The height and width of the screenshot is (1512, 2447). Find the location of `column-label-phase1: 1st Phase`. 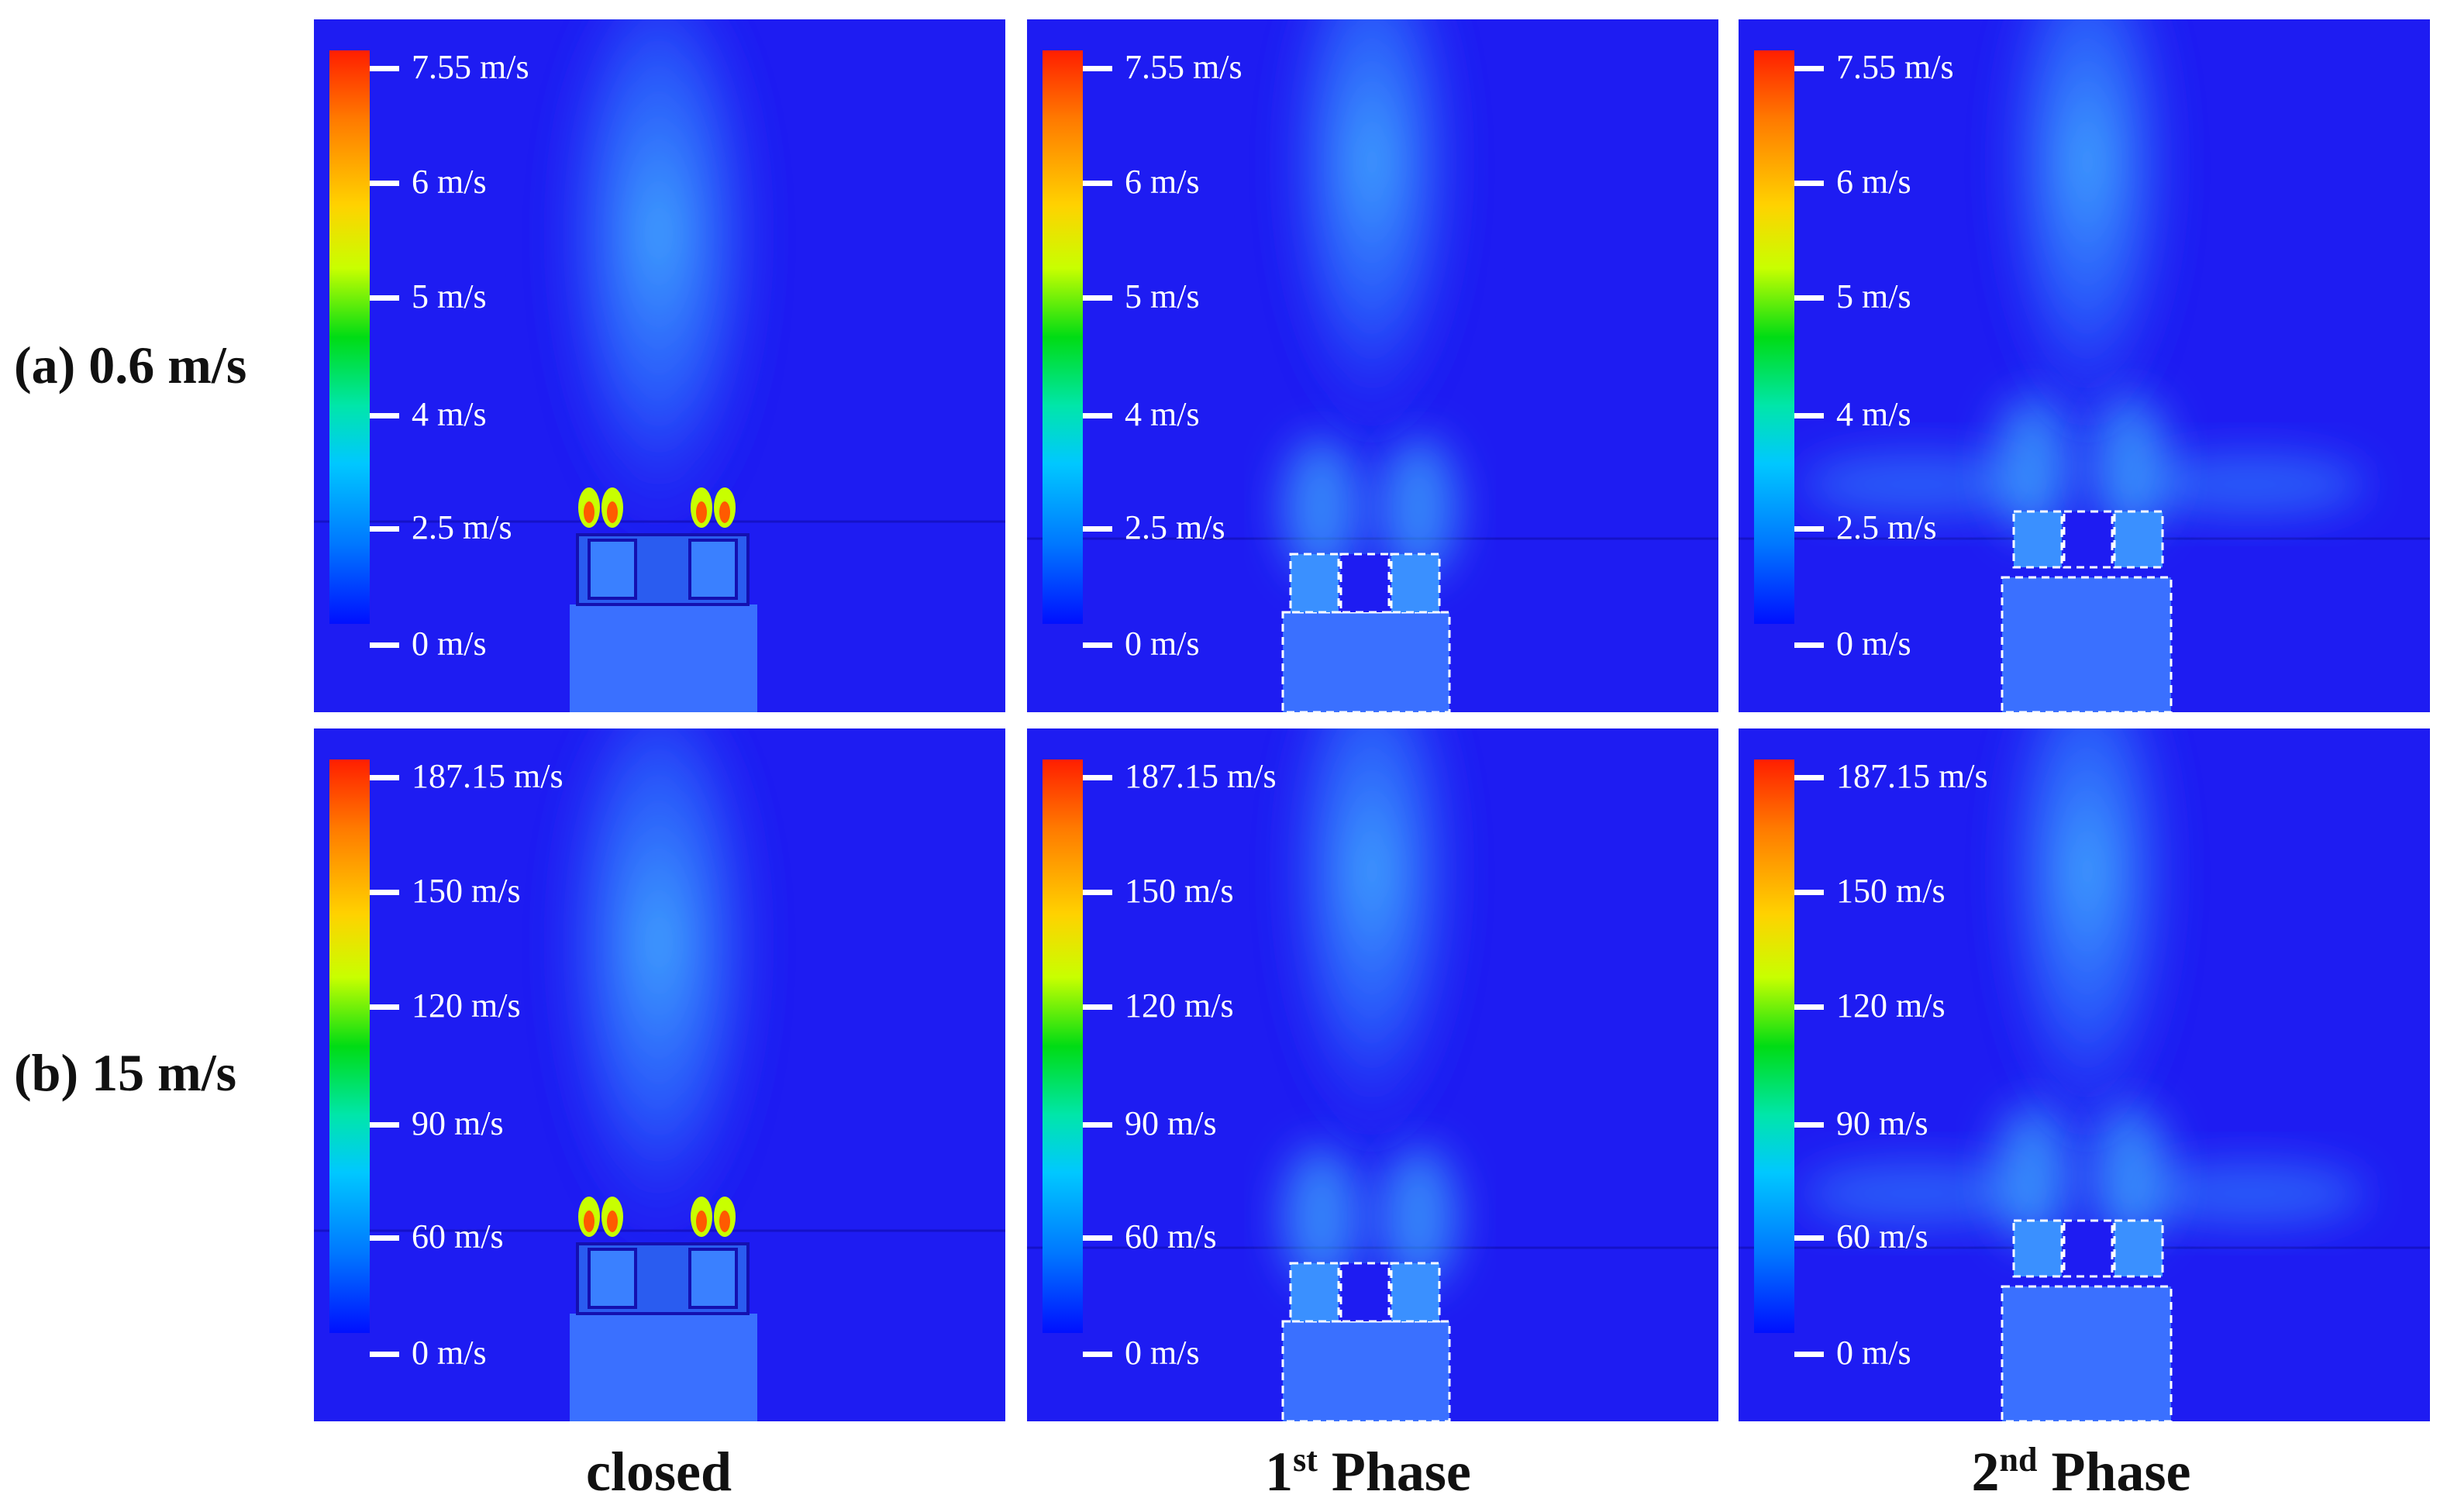

column-label-phase1: 1st Phase is located at coordinates (1368, 1472).